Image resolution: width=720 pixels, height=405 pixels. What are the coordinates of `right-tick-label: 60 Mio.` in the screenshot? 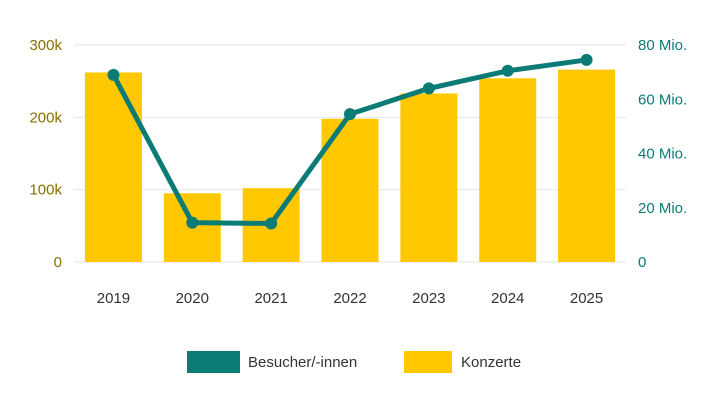 It's located at (662, 99).